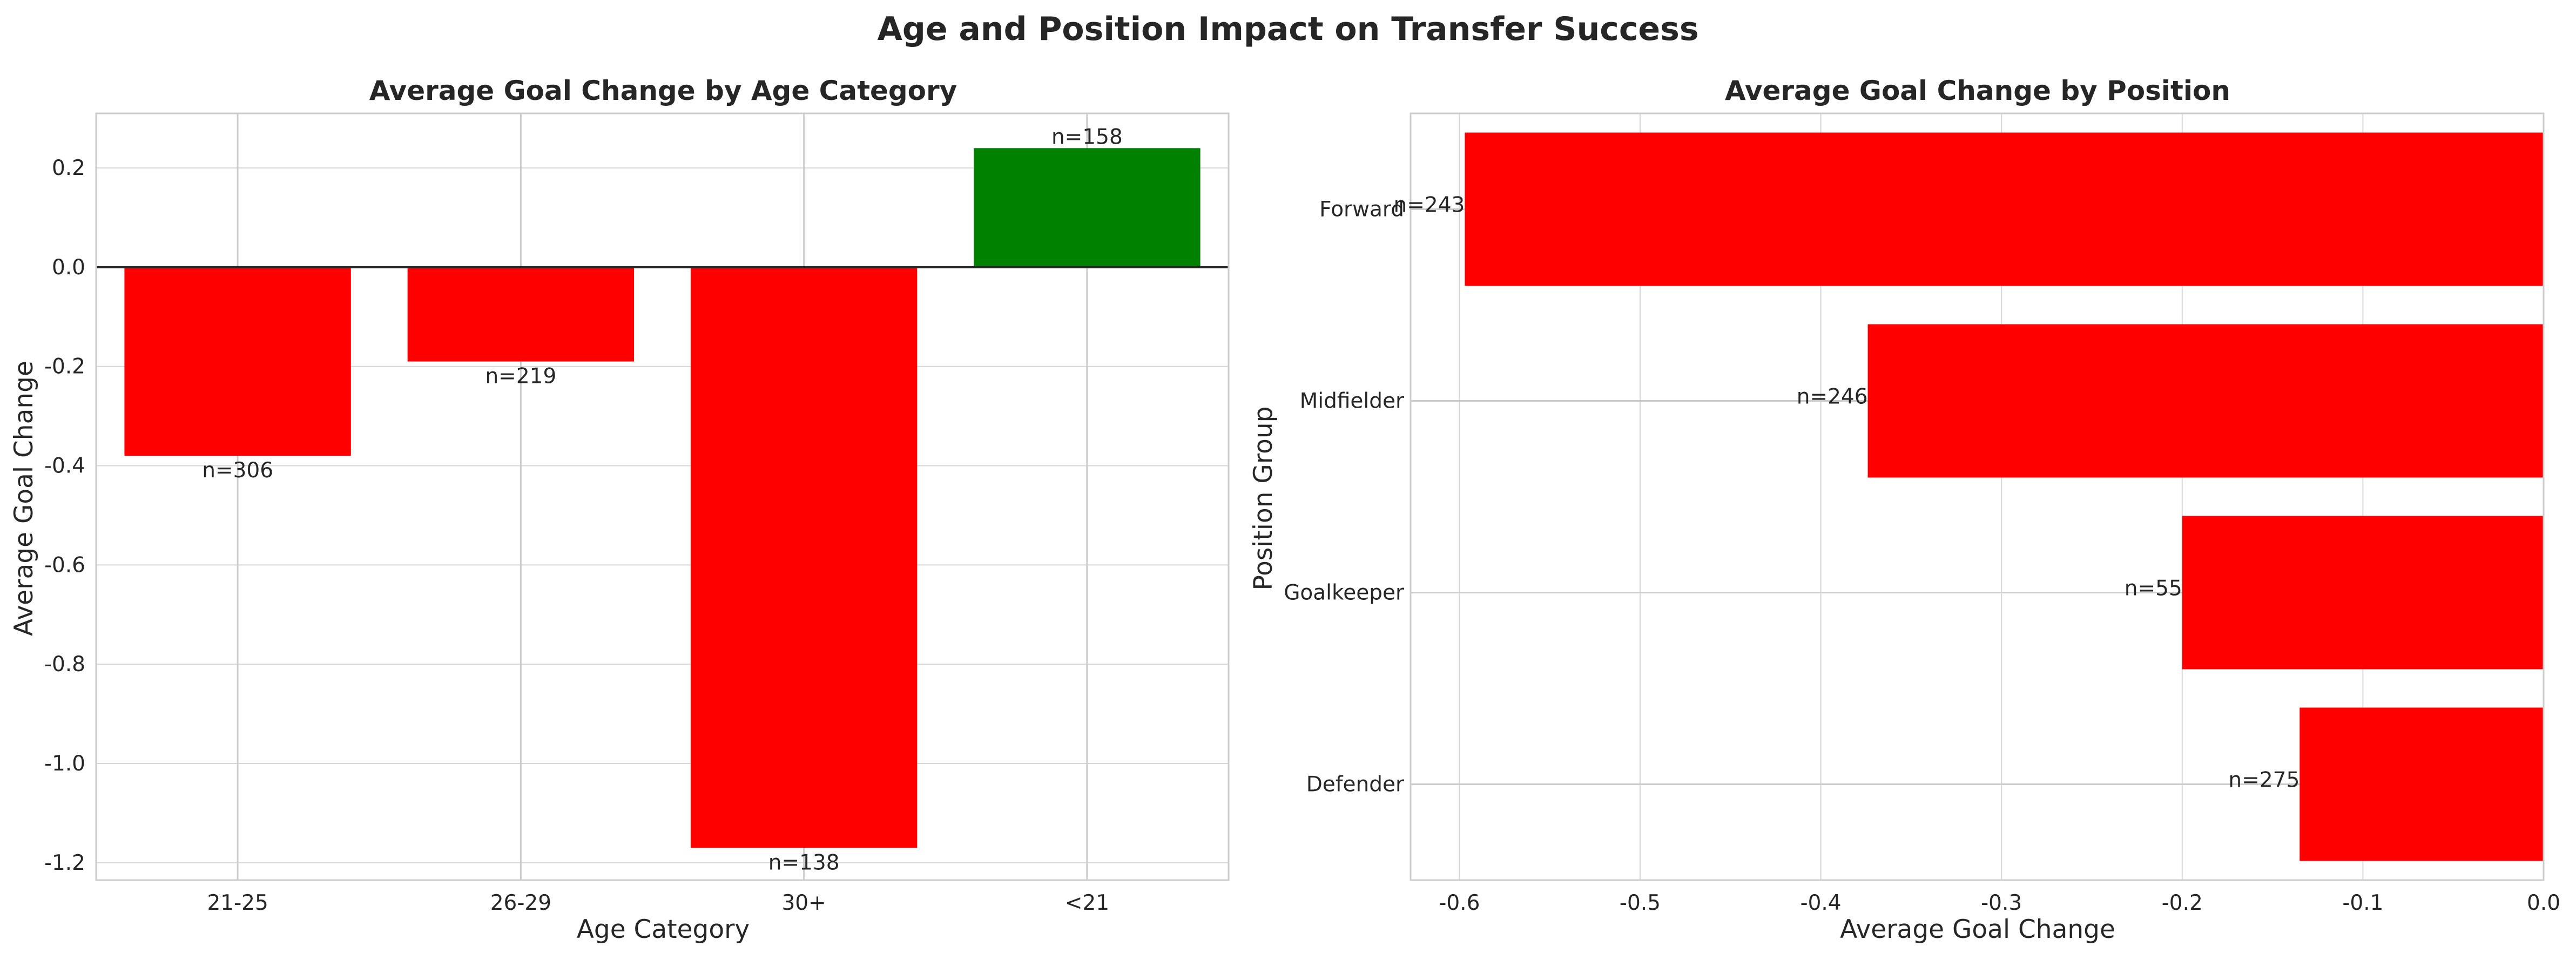 Image resolution: width=2576 pixels, height=960 pixels. What do you see at coordinates (64, 466) in the screenshot?
I see `age-chart-y-tick-label: -0.4` at bounding box center [64, 466].